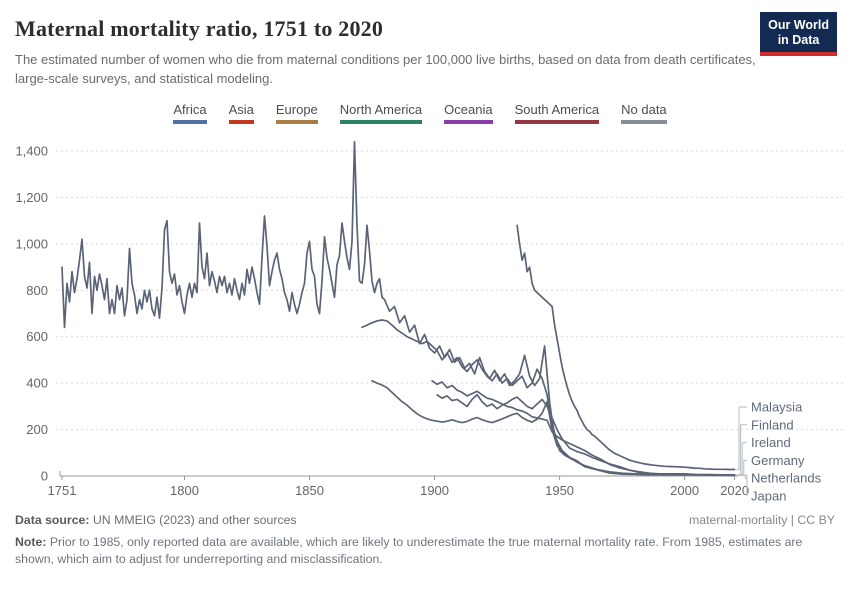  I want to click on license-text: maternal-mortality | CC BY, so click(761, 519).